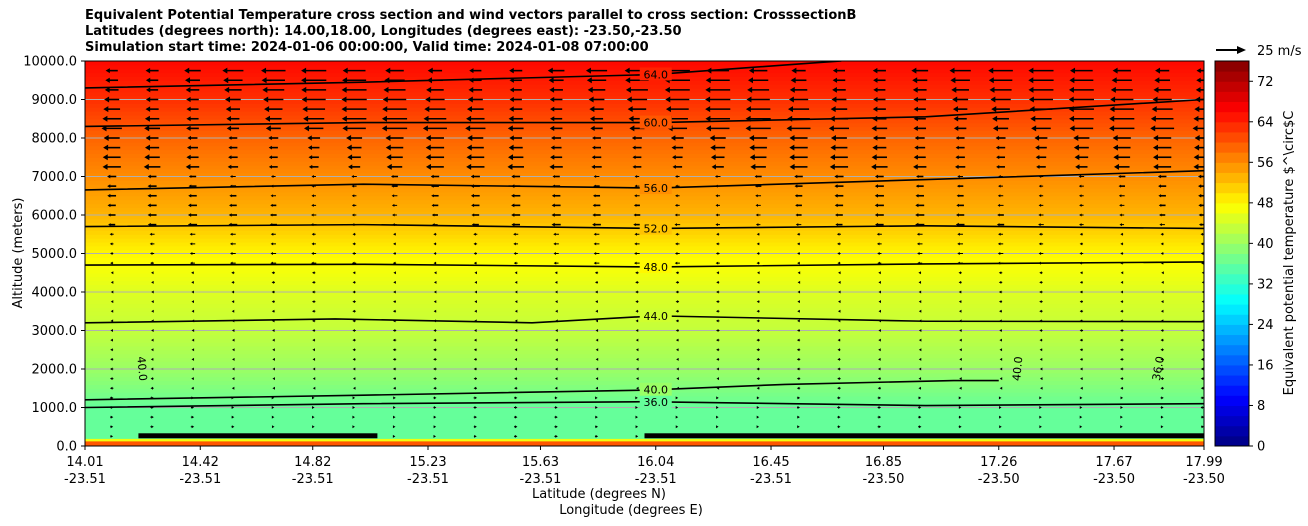 The height and width of the screenshot is (526, 1308). Describe the element at coordinates (55, 408) in the screenshot. I see `y-tick-label: 1000.0` at that location.